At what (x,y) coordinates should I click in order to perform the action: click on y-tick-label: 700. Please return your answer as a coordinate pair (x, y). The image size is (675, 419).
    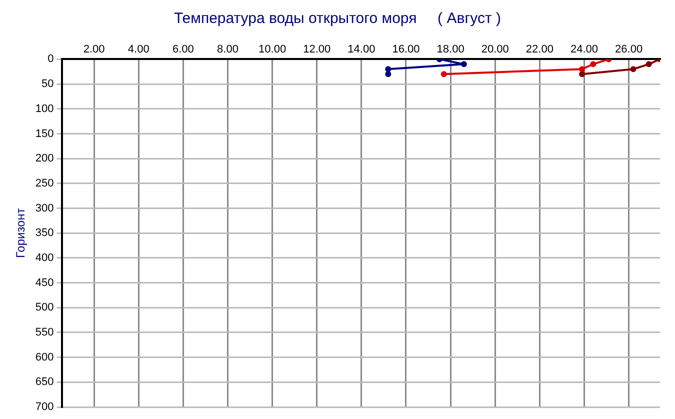
    Looking at the image, I should click on (44, 407).